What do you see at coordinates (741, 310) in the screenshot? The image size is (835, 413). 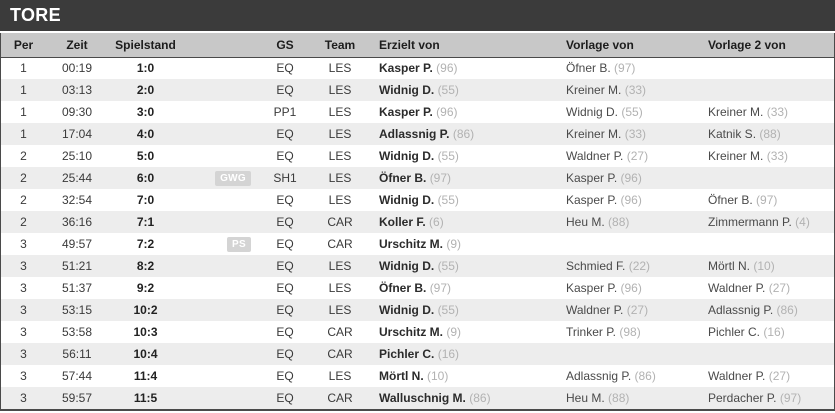 I see `assist2-name: Adlassnig P.` at bounding box center [741, 310].